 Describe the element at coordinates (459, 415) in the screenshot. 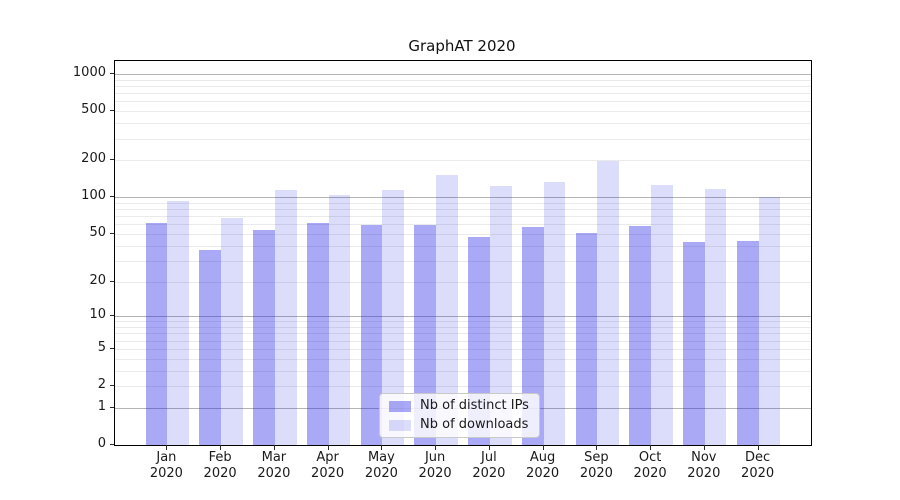

I see `legend: Nb of distinct IPs Nb of downloads` at that location.